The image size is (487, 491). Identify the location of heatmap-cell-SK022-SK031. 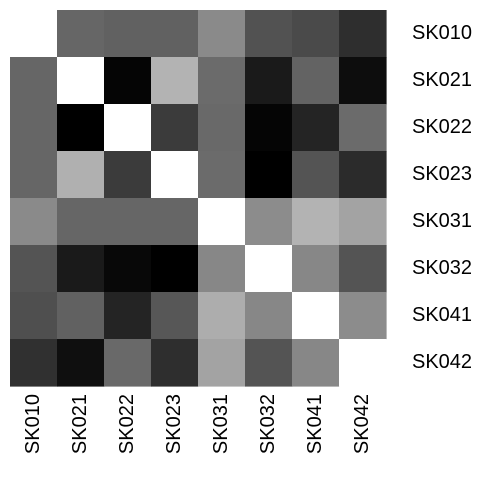
(222, 128).